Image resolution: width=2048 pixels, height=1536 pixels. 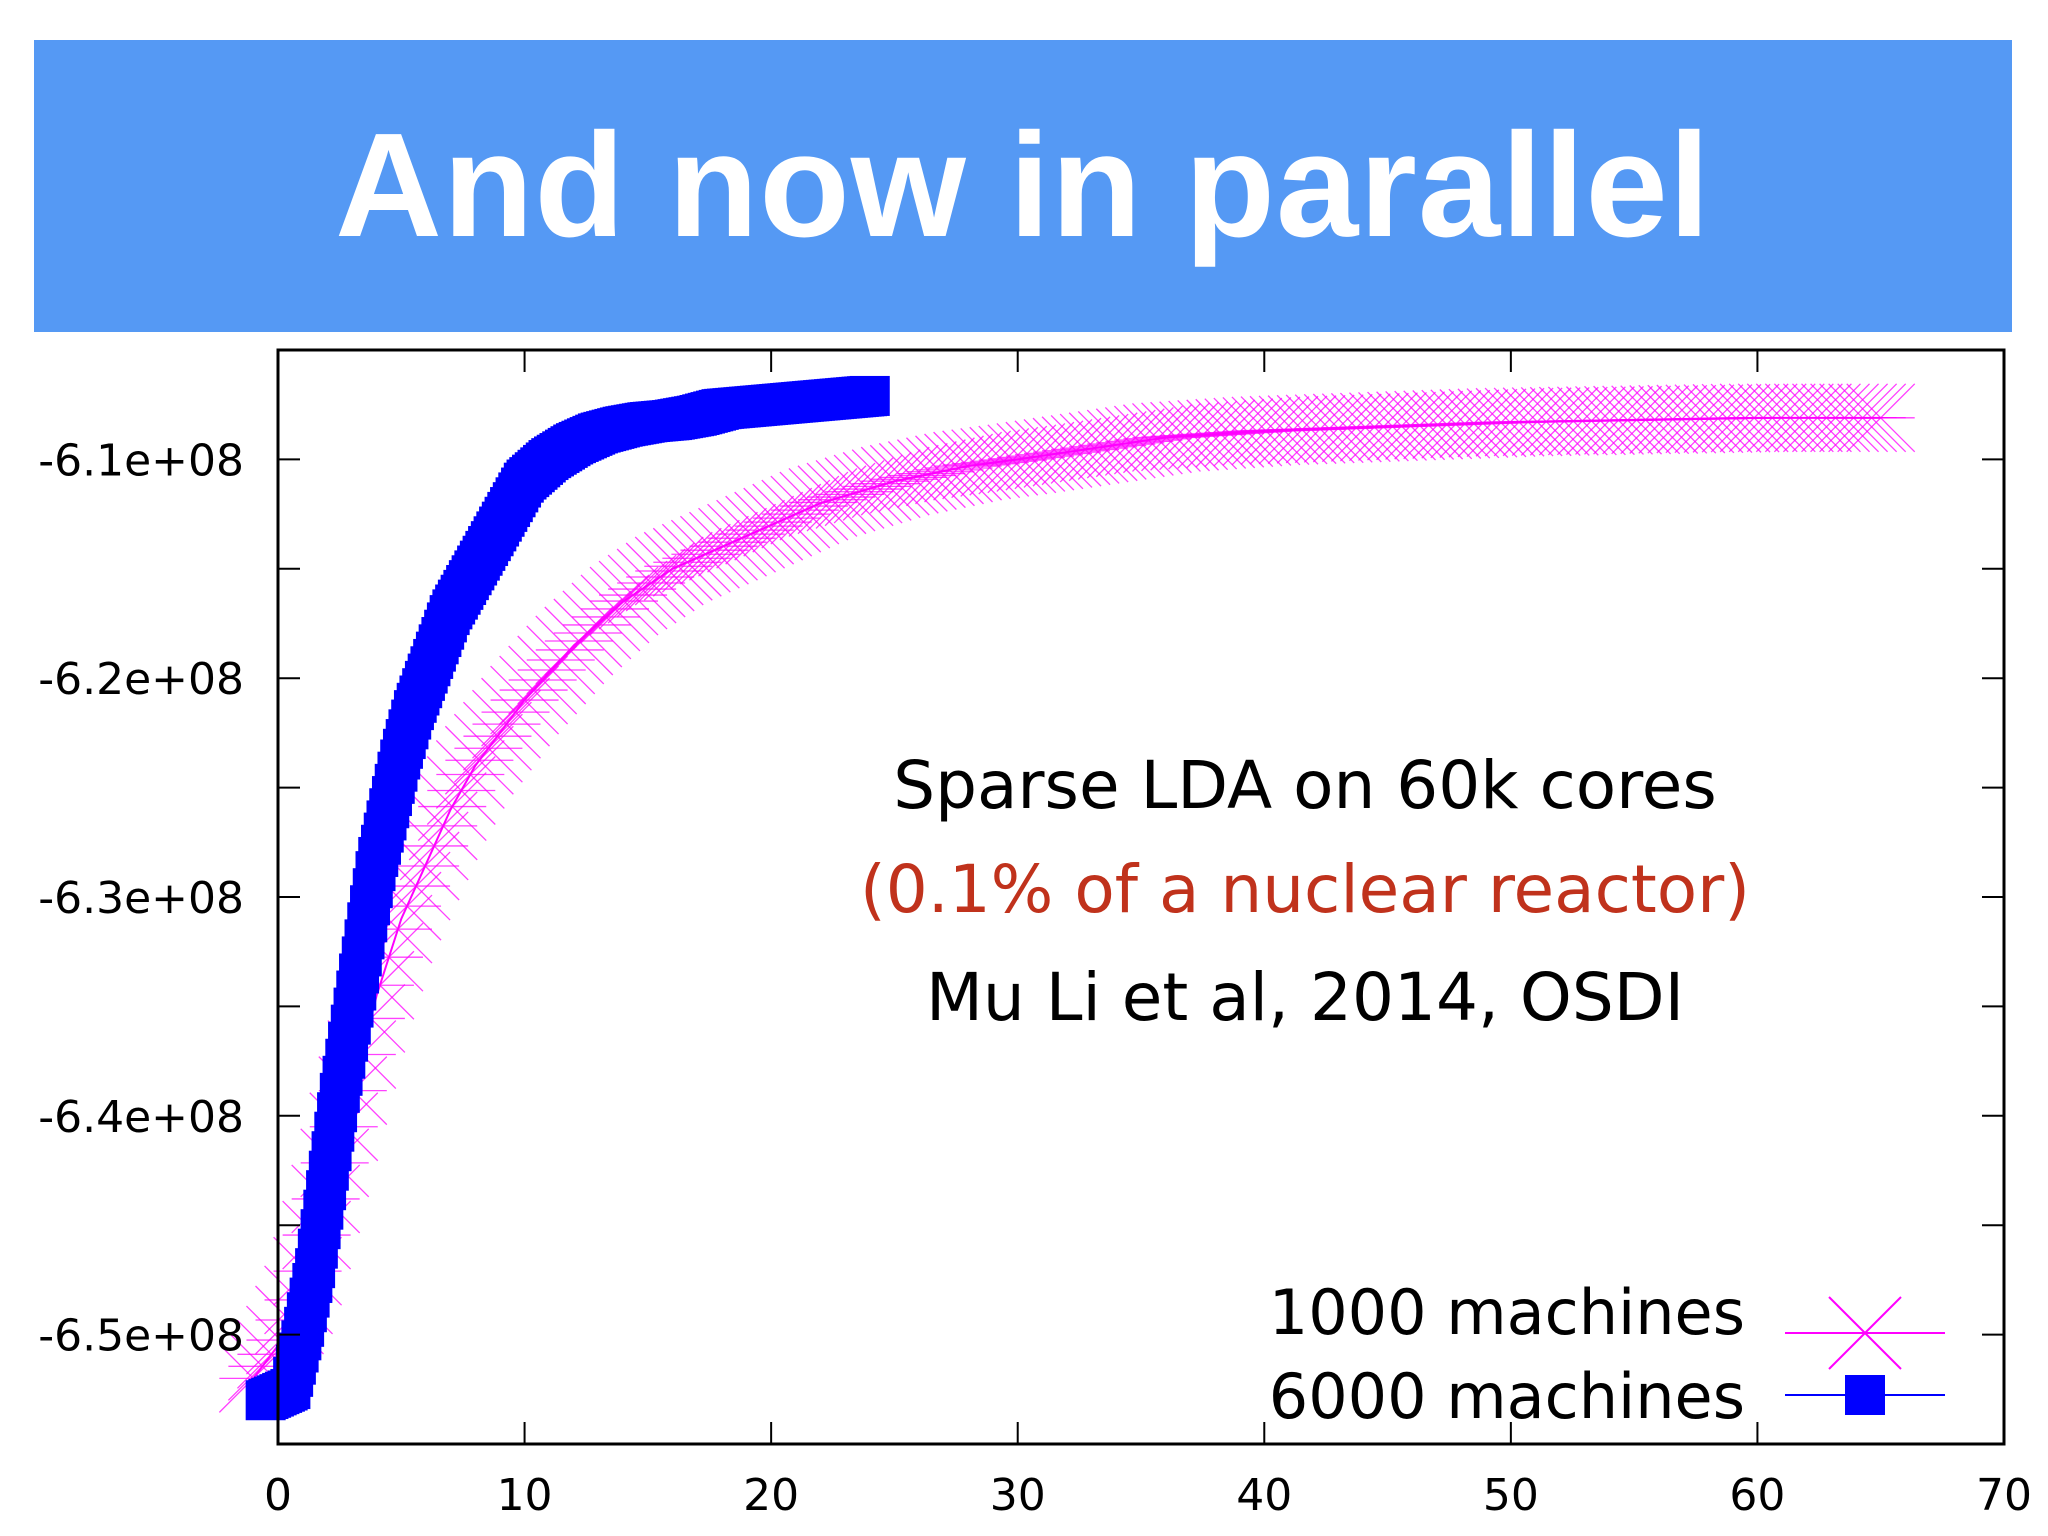 I want to click on legend-square-marker, so click(x=1865, y=1395).